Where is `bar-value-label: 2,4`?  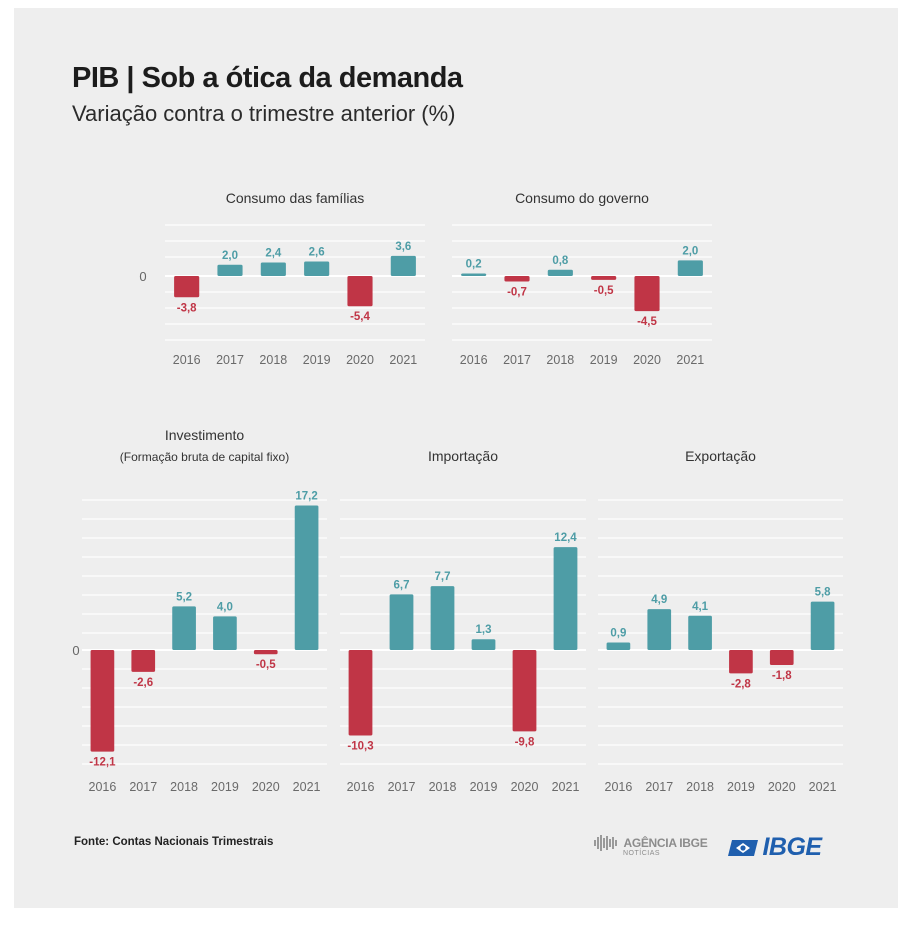 bar-value-label: 2,4 is located at coordinates (273, 254).